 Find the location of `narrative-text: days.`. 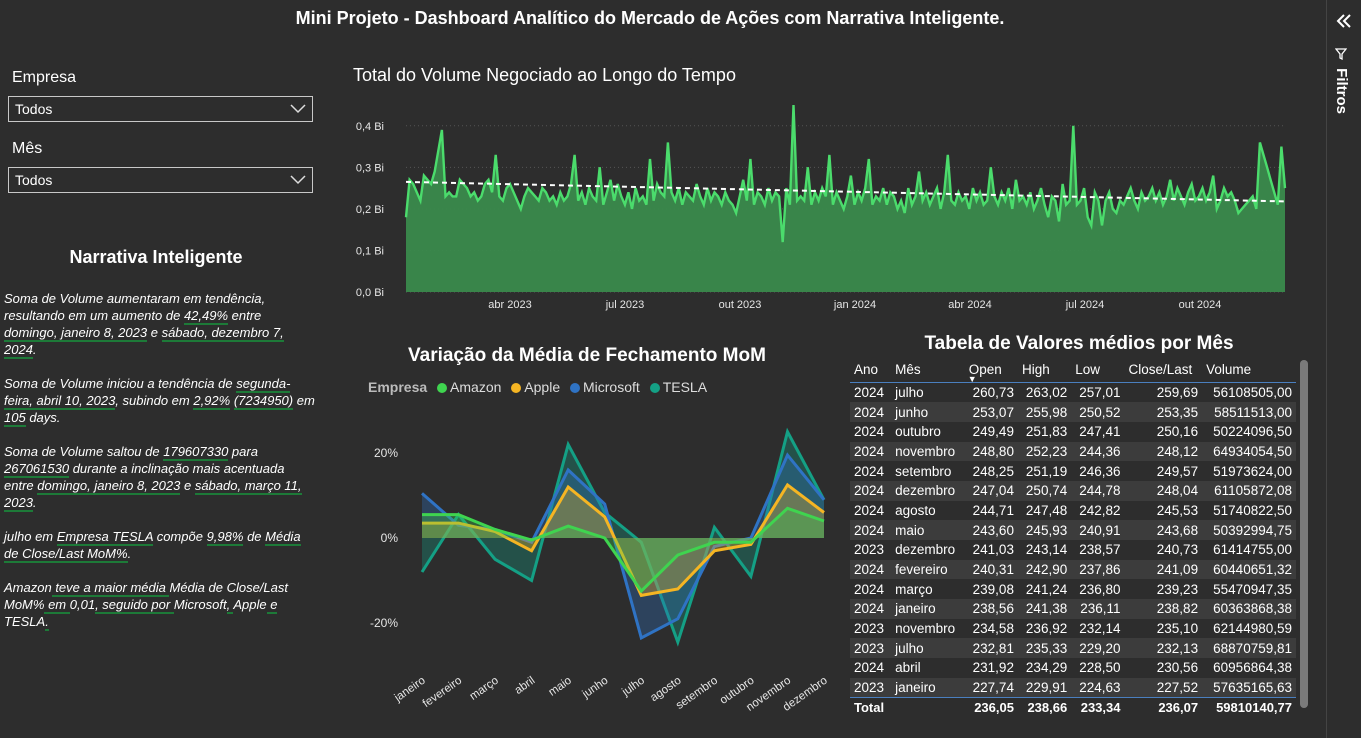

narrative-text: days. is located at coordinates (43, 417).